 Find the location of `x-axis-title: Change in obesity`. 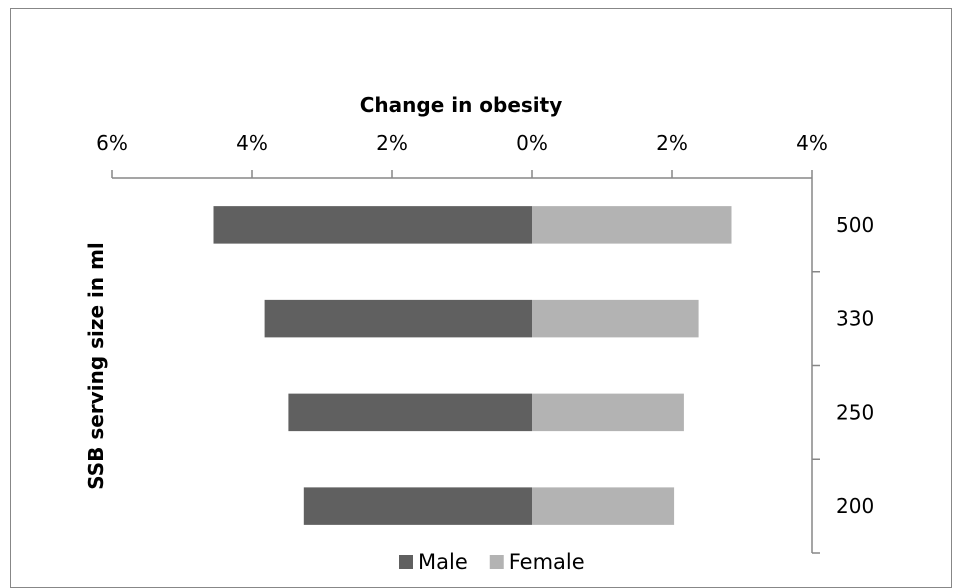

x-axis-title: Change in obesity is located at coordinates (461, 105).